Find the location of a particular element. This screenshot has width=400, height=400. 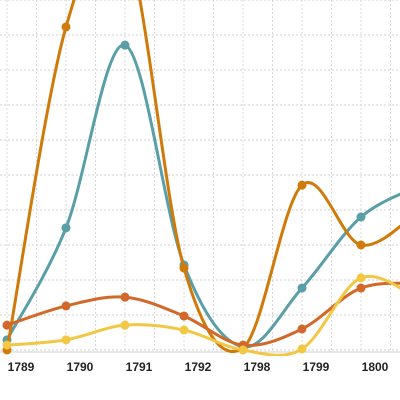

x-tick-label: 1789 is located at coordinates (21, 367).